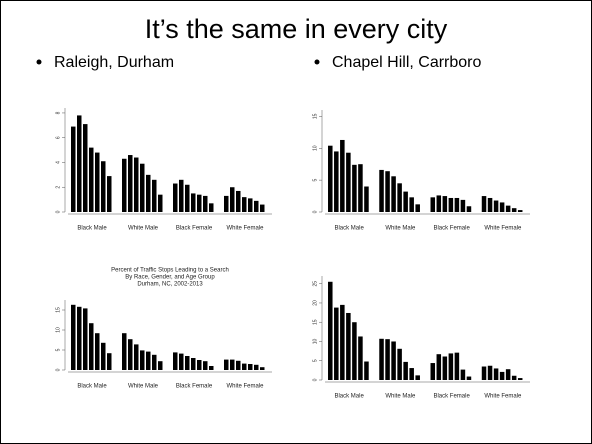 Image resolution: width=592 pixels, height=444 pixels. I want to click on bullet: Chapel Hill, Carrboro, so click(406, 62).